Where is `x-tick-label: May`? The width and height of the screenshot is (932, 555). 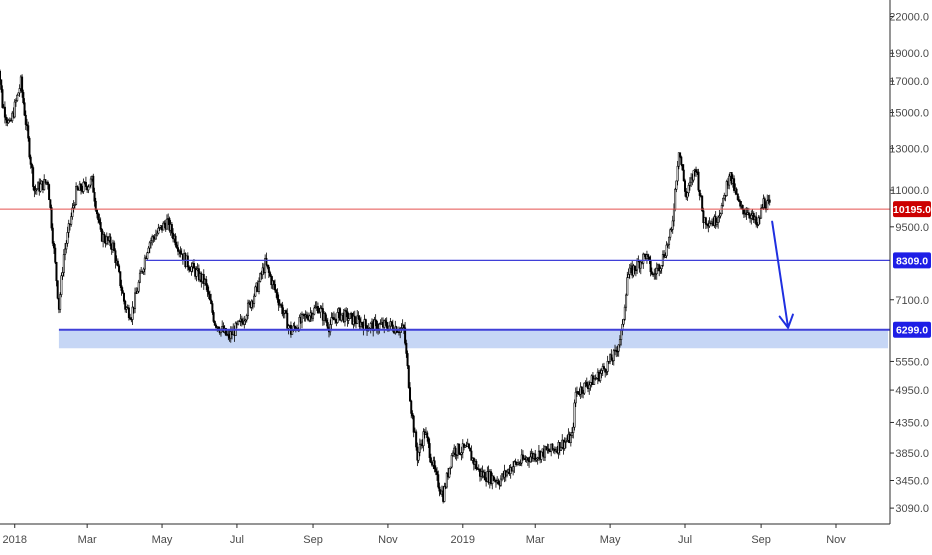
x-tick-label: May is located at coordinates (162, 540).